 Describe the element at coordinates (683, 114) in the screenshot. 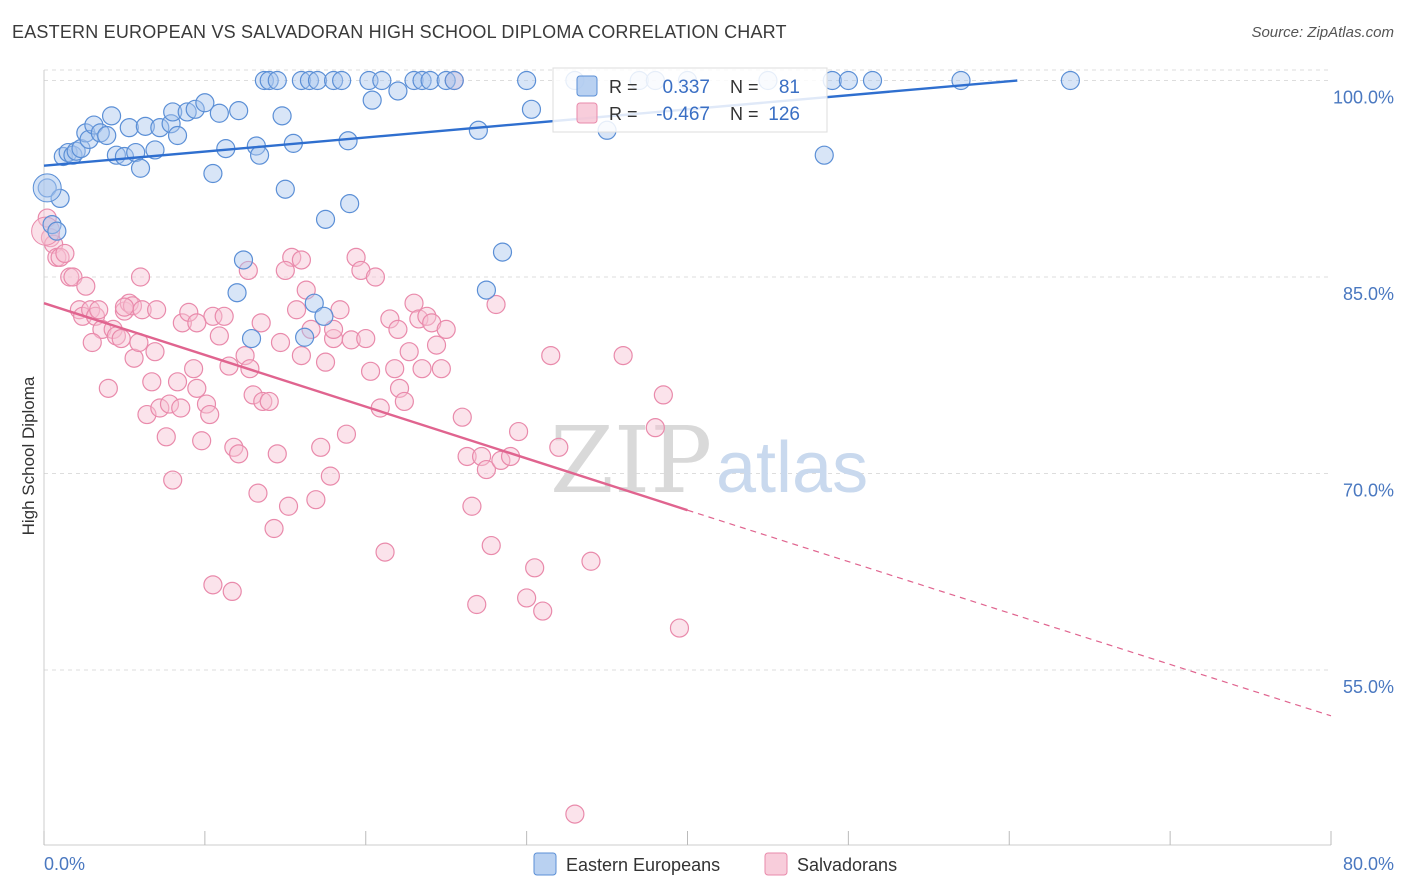

I see `stats-r-value-pink: -0.467` at that location.